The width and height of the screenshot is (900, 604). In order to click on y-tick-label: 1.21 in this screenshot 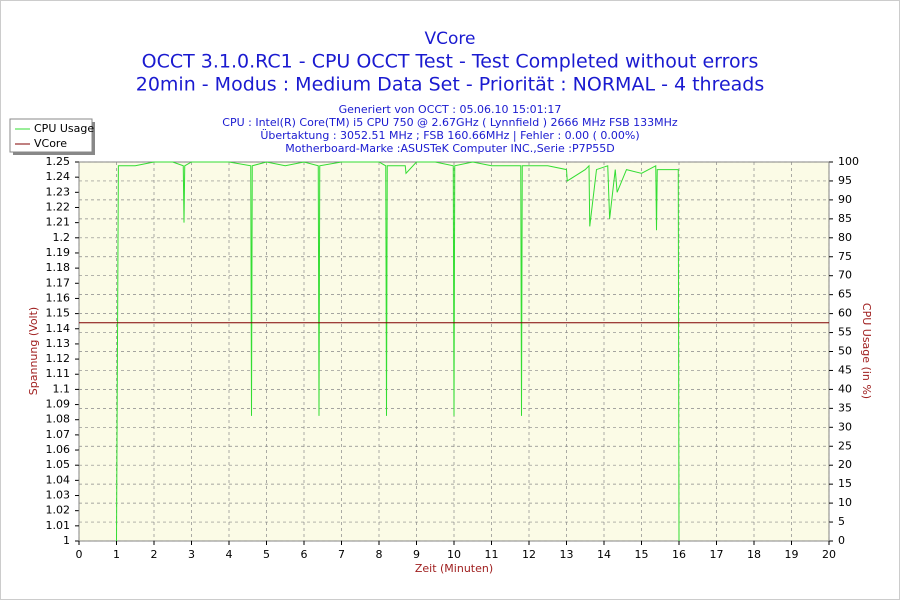, I will do `click(58, 222)`.